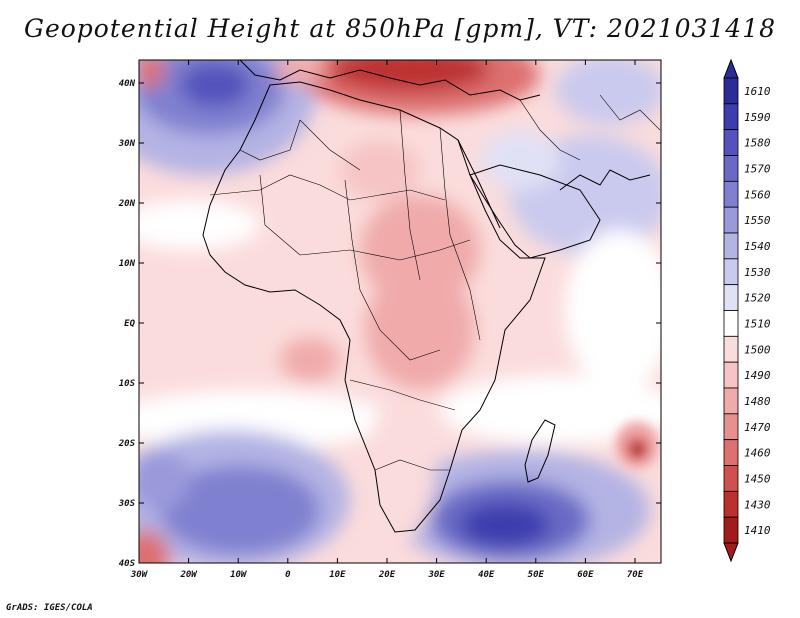 The height and width of the screenshot is (618, 800). Describe the element at coordinates (757, 143) in the screenshot. I see `colorbar-label: 1580` at that location.